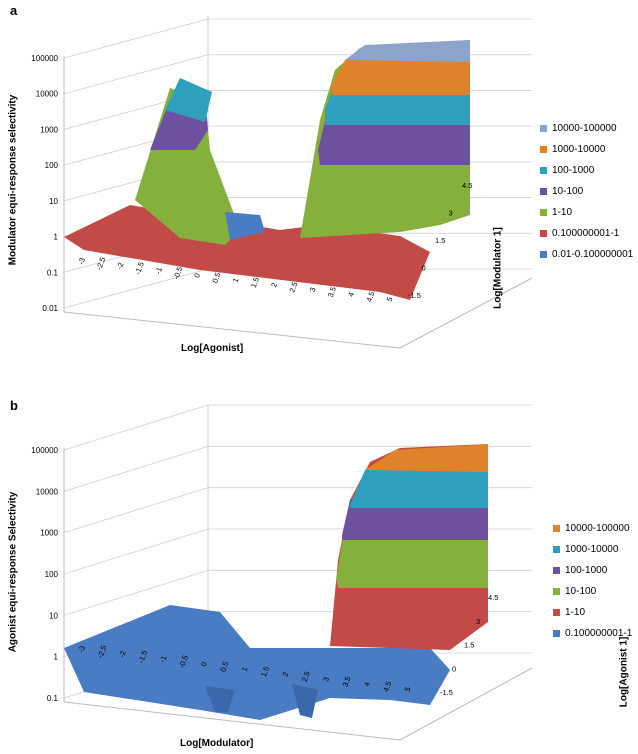 This screenshot has width=638, height=754. What do you see at coordinates (493, 597) in the screenshot?
I see `panel-b-y-tick-label: 4.5` at bounding box center [493, 597].